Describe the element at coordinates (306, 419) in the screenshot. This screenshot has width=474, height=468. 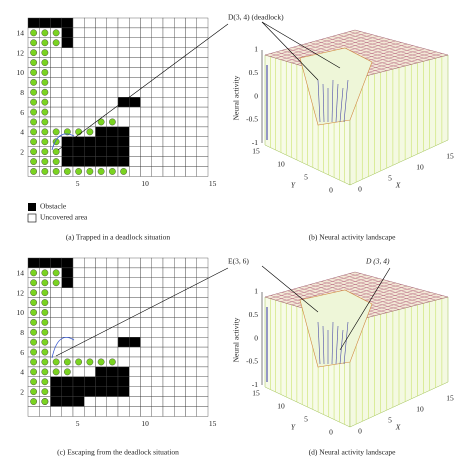
I see `y-tick-label: 5` at that location.